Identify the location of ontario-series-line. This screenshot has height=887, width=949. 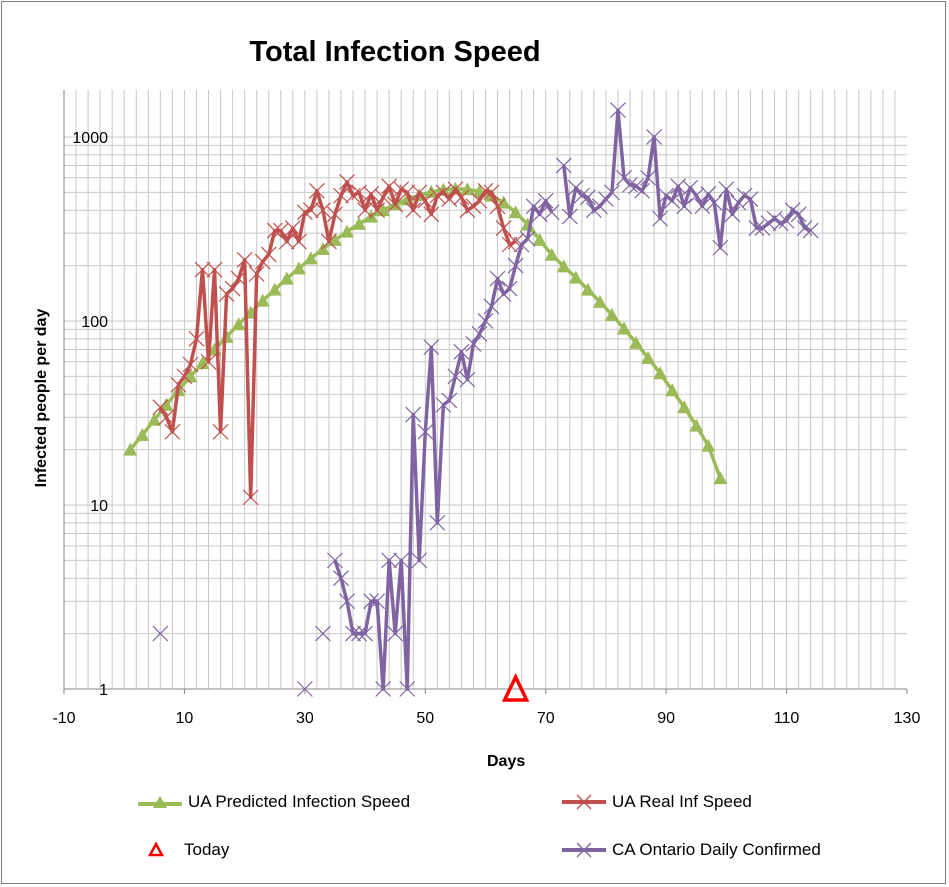
(443, 445).